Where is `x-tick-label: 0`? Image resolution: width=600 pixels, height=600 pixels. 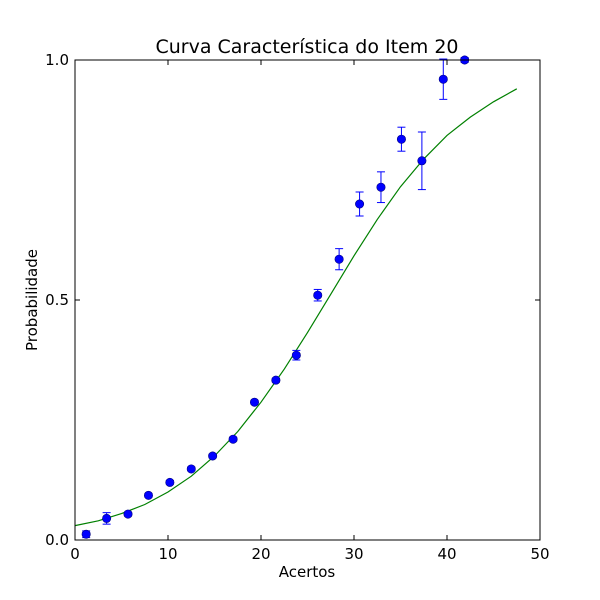 x-tick-label: 0 is located at coordinates (75, 554).